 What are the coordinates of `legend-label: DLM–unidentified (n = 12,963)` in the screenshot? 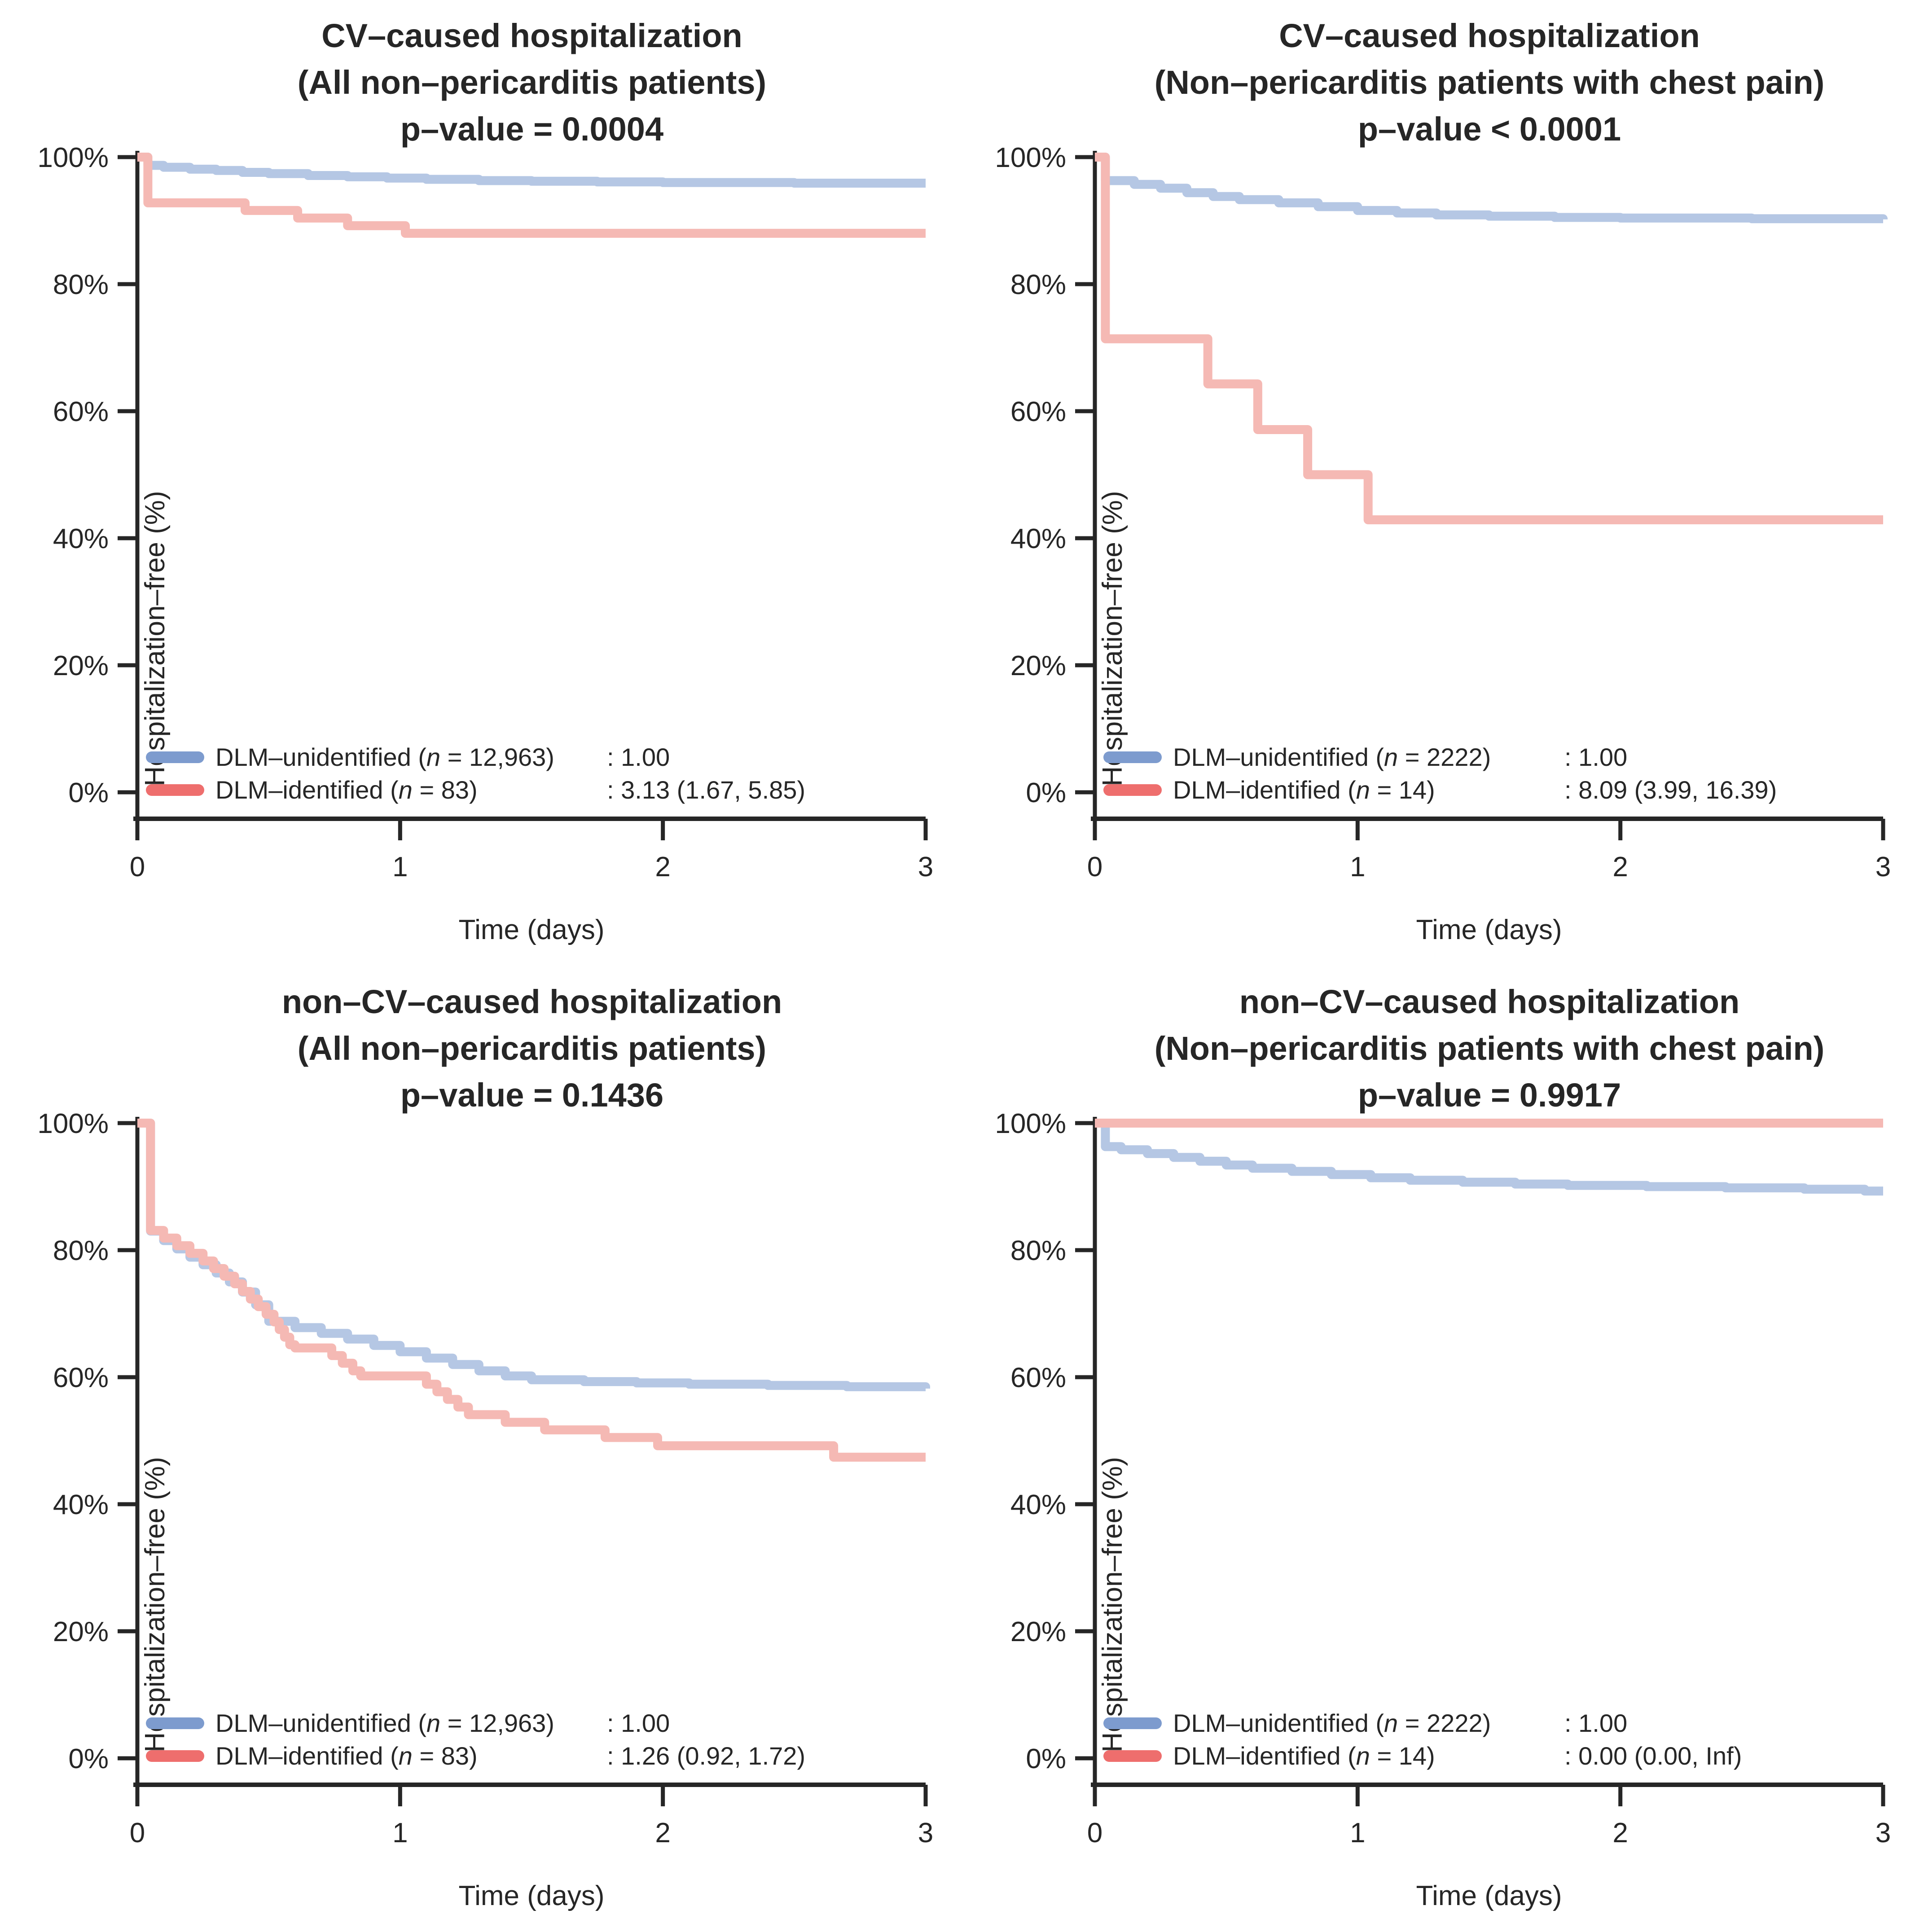 It's located at (384, 757).